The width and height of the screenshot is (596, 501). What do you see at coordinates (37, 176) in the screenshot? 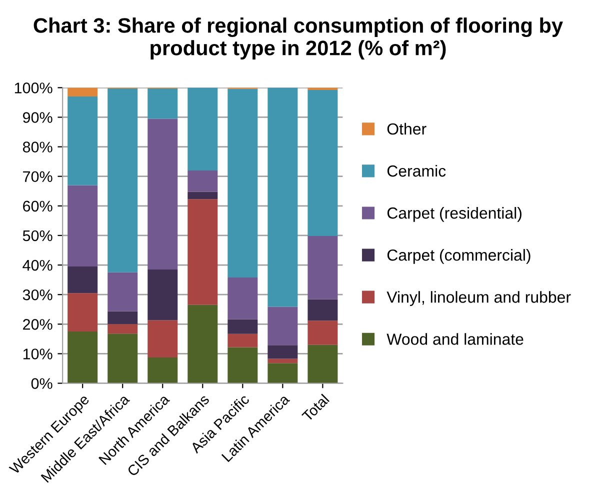
I see `y-tick-label: 70%` at bounding box center [37, 176].